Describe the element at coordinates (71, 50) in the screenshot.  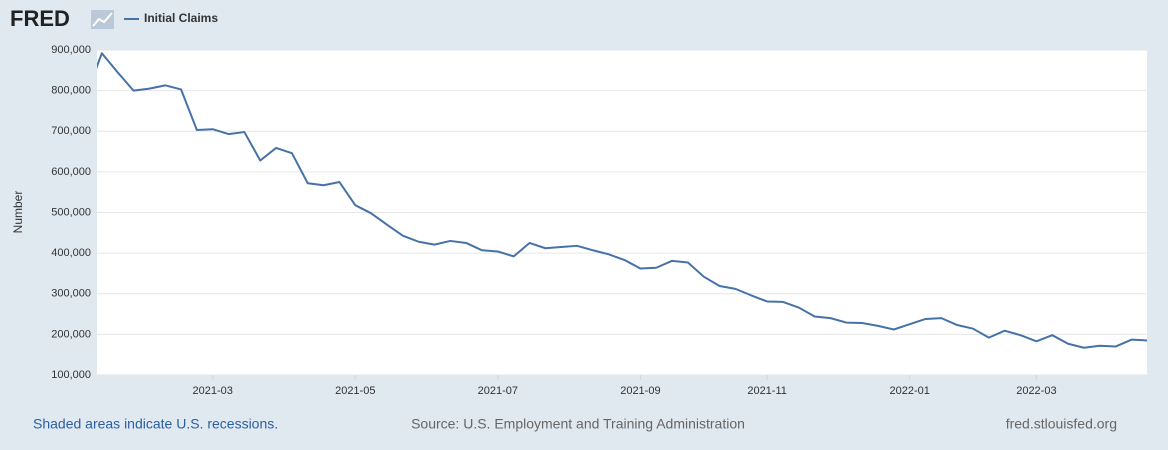
I see `y-tick-label: 900,000` at that location.